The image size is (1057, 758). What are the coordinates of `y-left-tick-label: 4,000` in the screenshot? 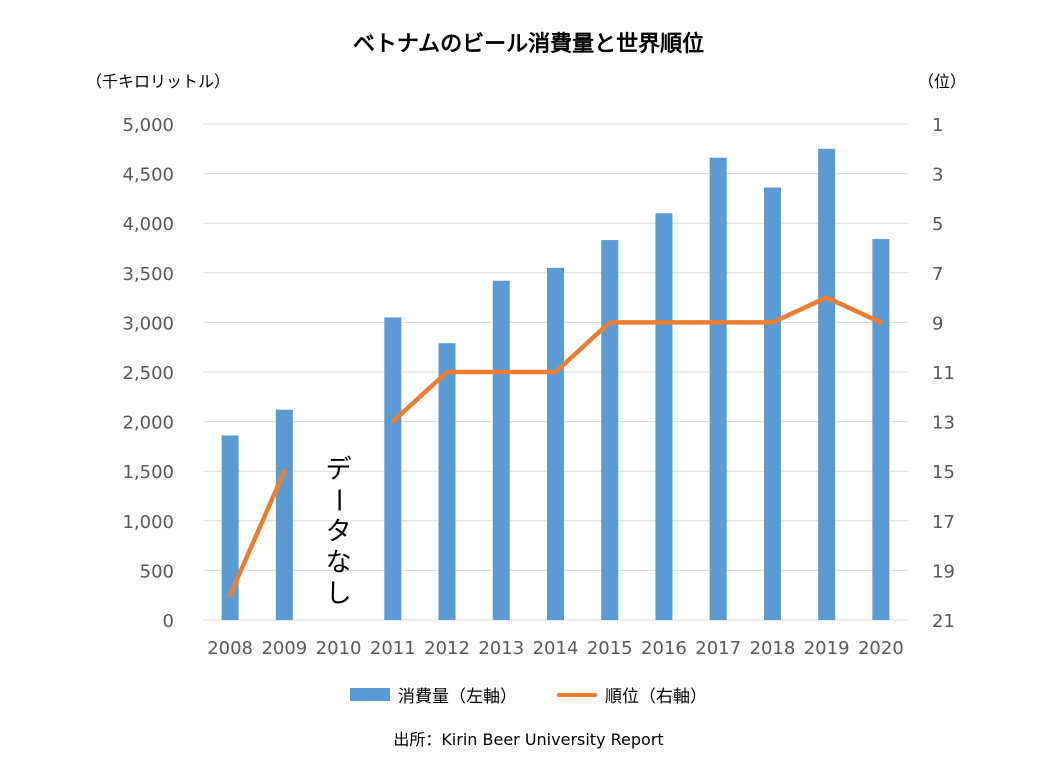 It's located at (148, 224).